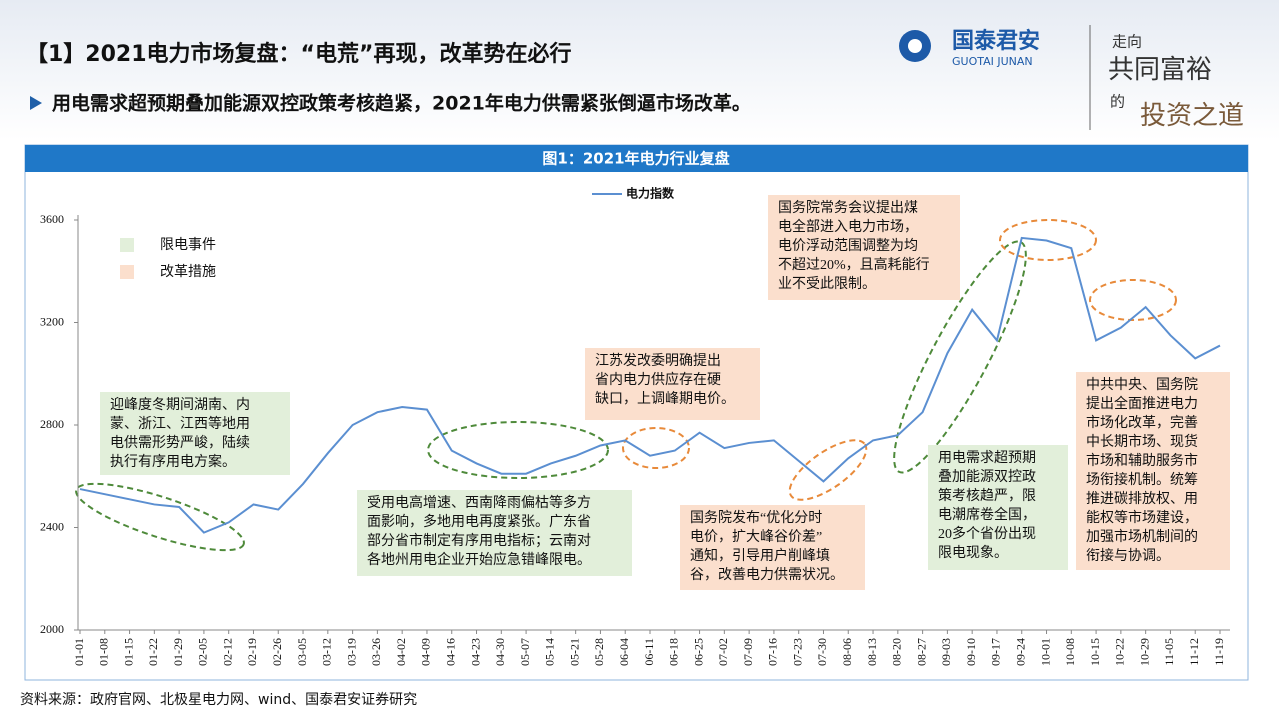 The image size is (1279, 723). I want to click on chart-title-bar, so click(636, 158).